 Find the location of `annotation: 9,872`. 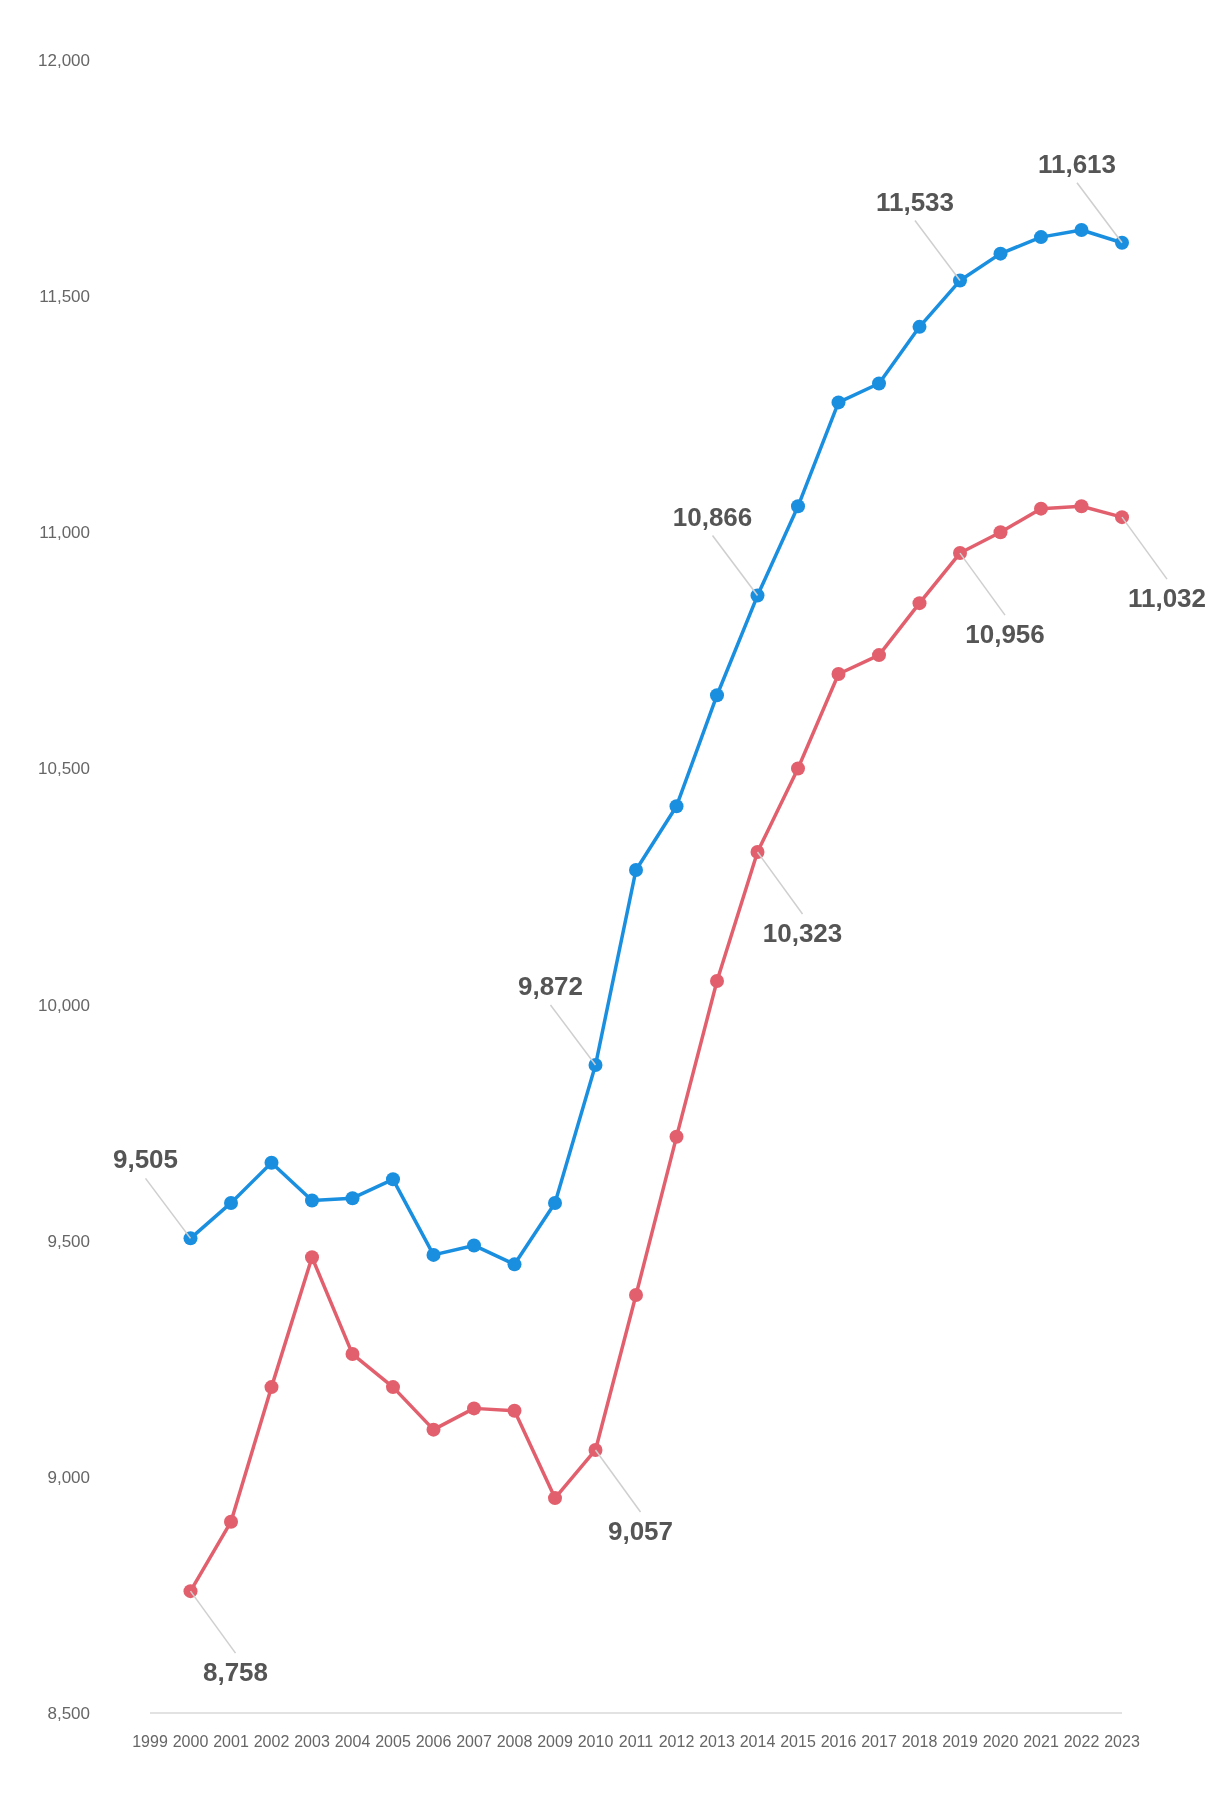

annotation: 9,872 is located at coordinates (550, 986).